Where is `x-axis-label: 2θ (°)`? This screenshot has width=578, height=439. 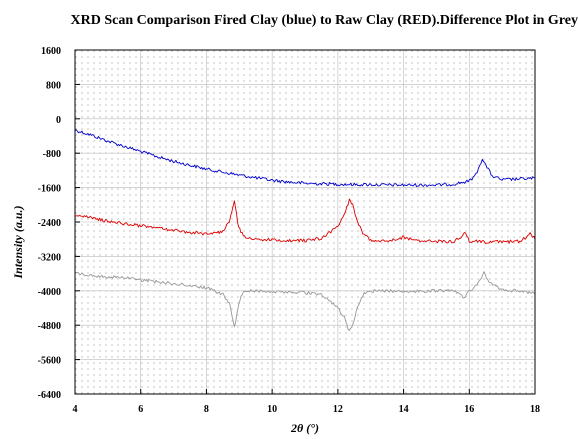
x-axis-label: 2θ (°) is located at coordinates (304, 428).